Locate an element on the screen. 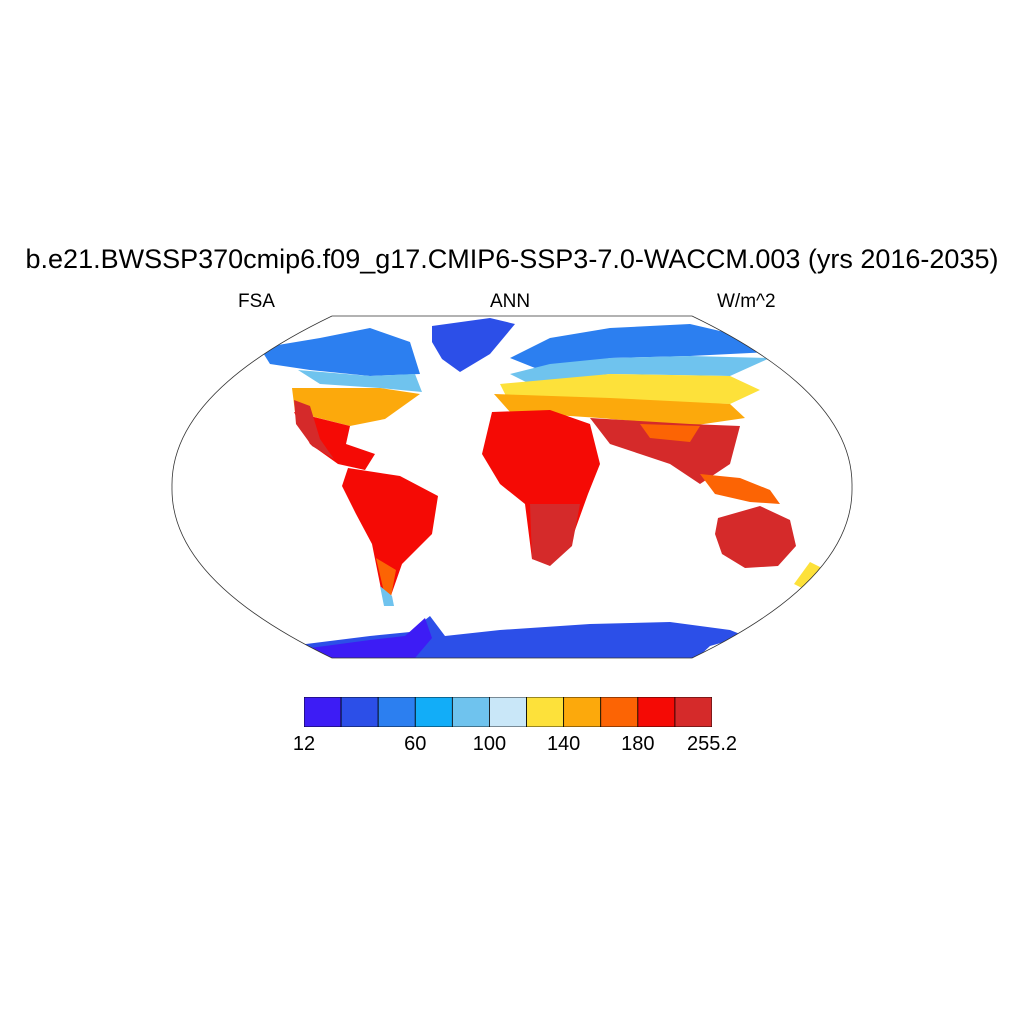 The image size is (1024, 1024). maritime-continent-region is located at coordinates (740, 489).